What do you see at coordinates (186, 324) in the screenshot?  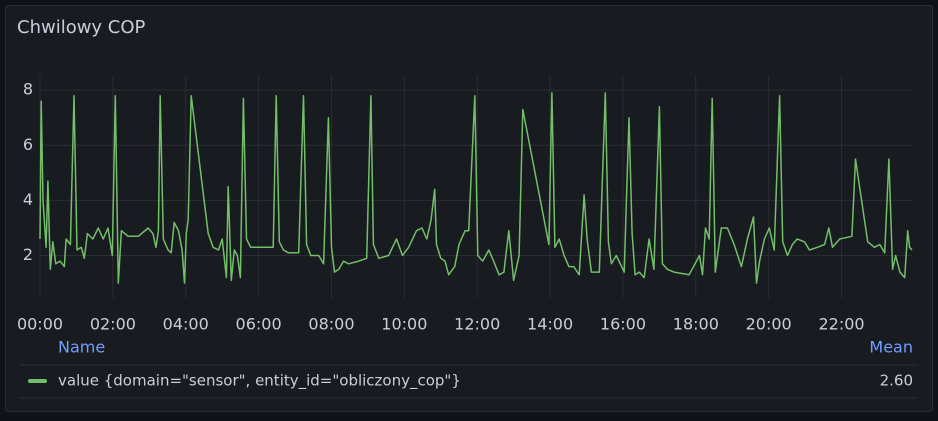 I see `x-tick-label: 04:00` at bounding box center [186, 324].